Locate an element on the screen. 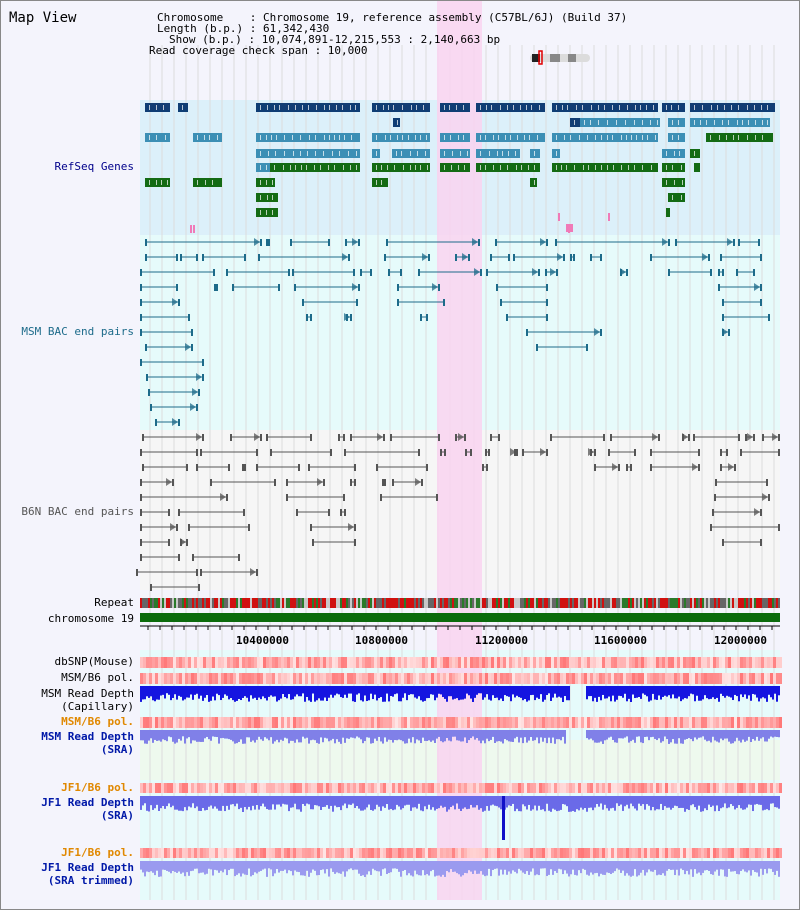 Image resolution: width=800 pixels, height=910 pixels. msm-bac-track-label: MSM BAC end pairs is located at coordinates (77, 331).